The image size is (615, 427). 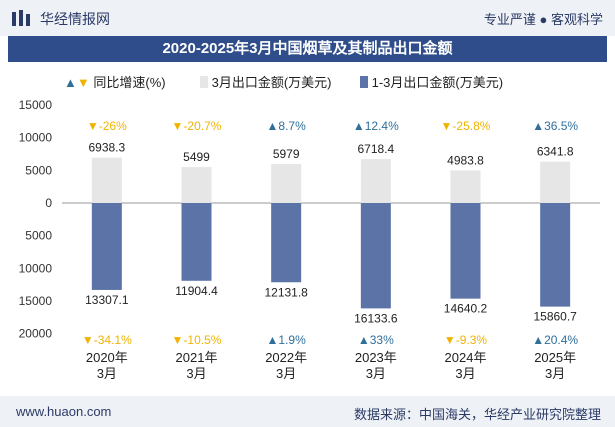 I want to click on data-label-cumulative: 14640.2, so click(x=466, y=309).